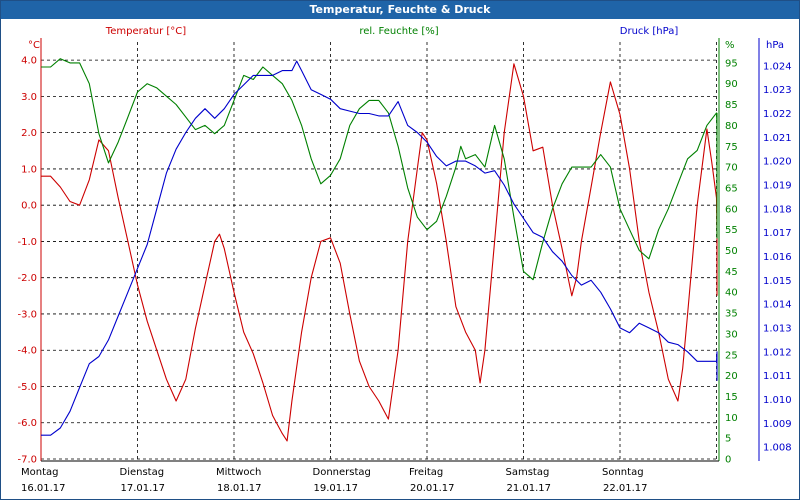 This screenshot has width=800, height=500. I want to click on x-tick-day: Mittwoch, so click(238, 472).